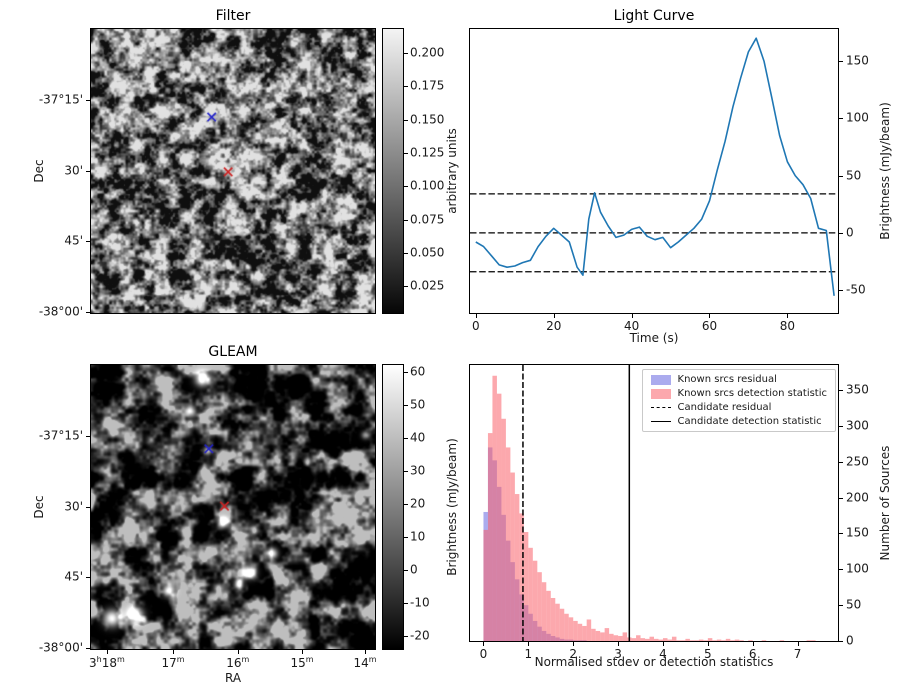  I want to click on x-tick-label: 5, so click(708, 654).